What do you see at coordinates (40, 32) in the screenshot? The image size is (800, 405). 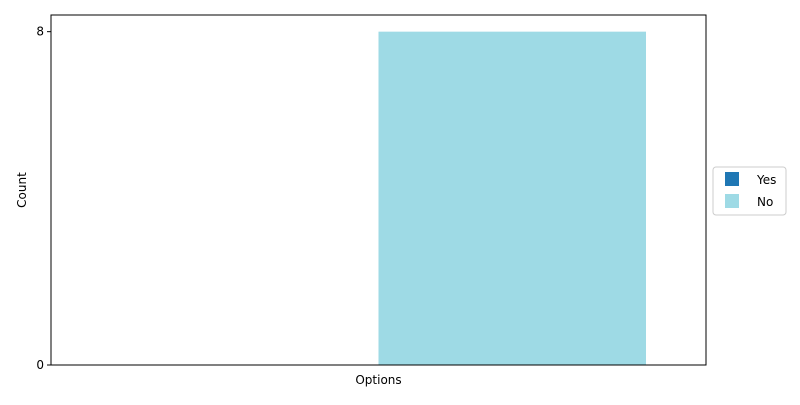 I see `y-tick-label: 8` at bounding box center [40, 32].